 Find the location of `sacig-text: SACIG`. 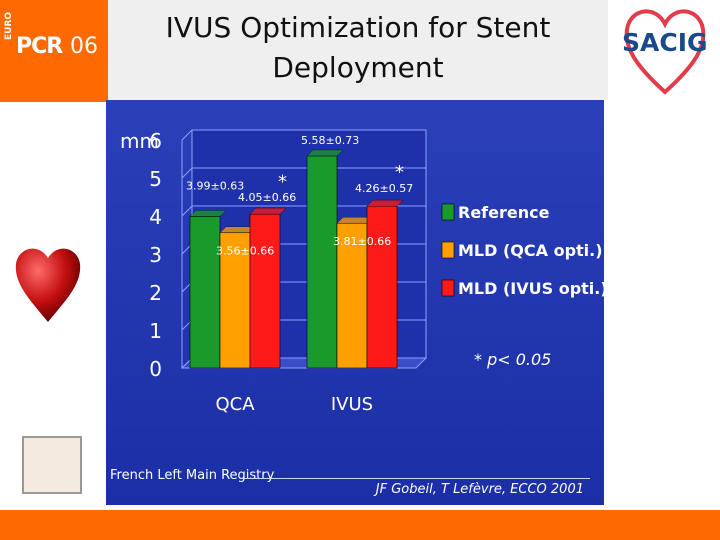

sacig-text: SACIG is located at coordinates (665, 42).